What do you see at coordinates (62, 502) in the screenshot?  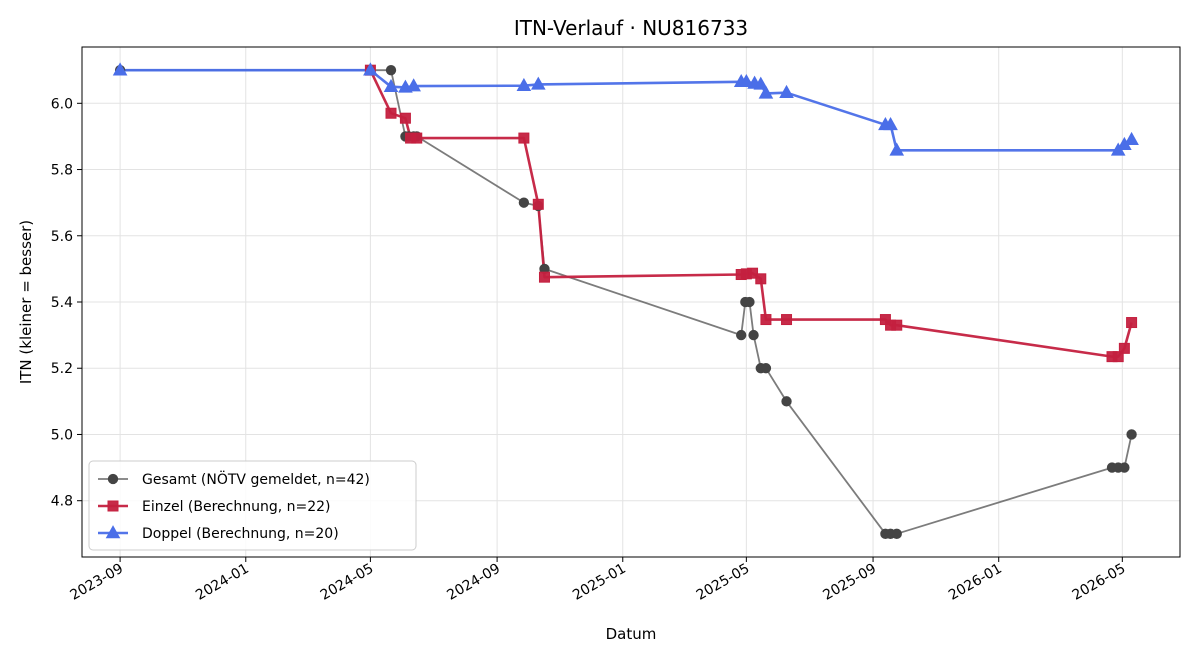 I see `y-tick-label: 4.8` at bounding box center [62, 502].